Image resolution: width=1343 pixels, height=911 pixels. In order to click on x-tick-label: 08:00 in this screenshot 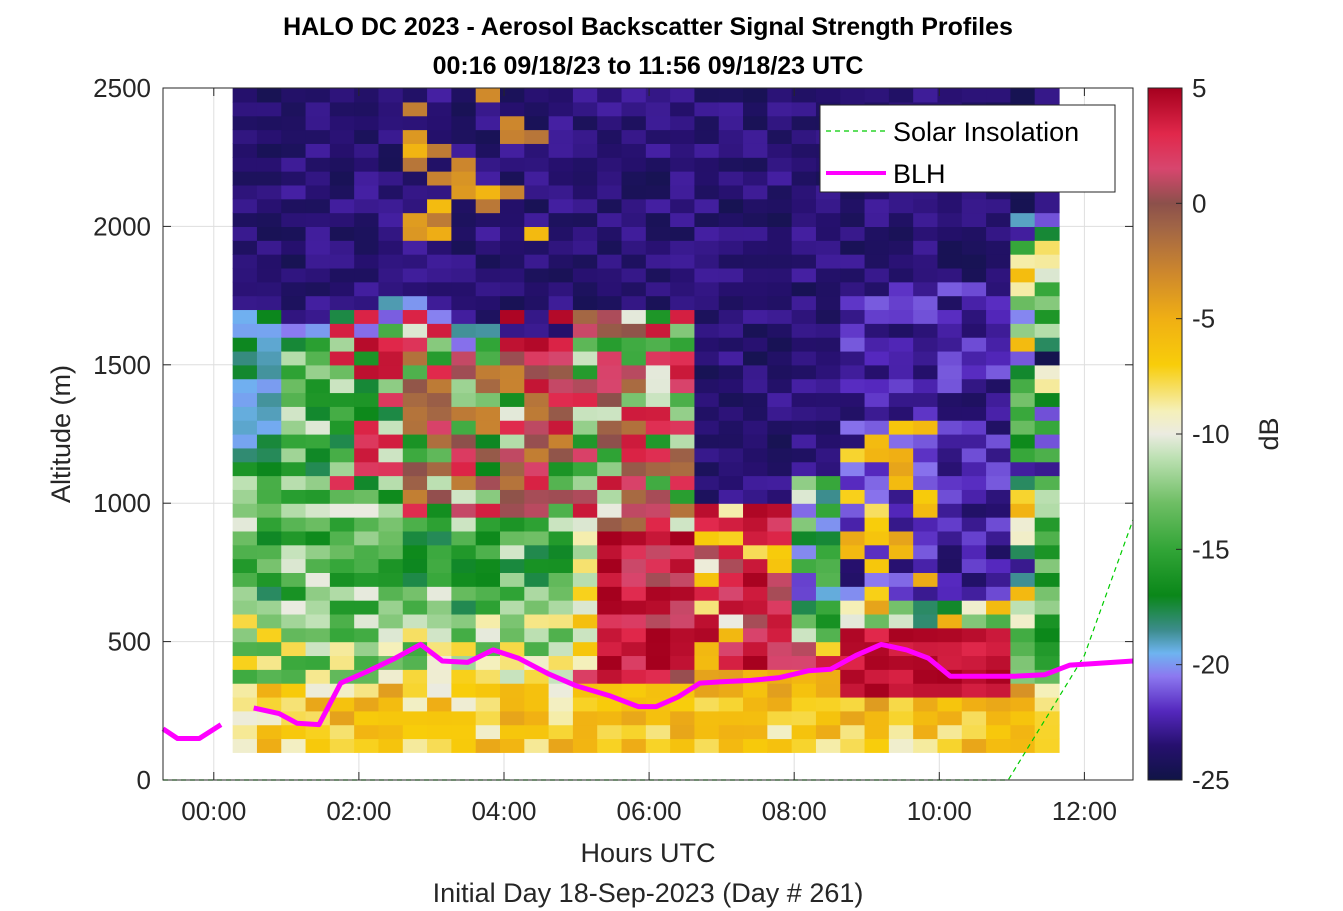, I will do `click(794, 811)`.